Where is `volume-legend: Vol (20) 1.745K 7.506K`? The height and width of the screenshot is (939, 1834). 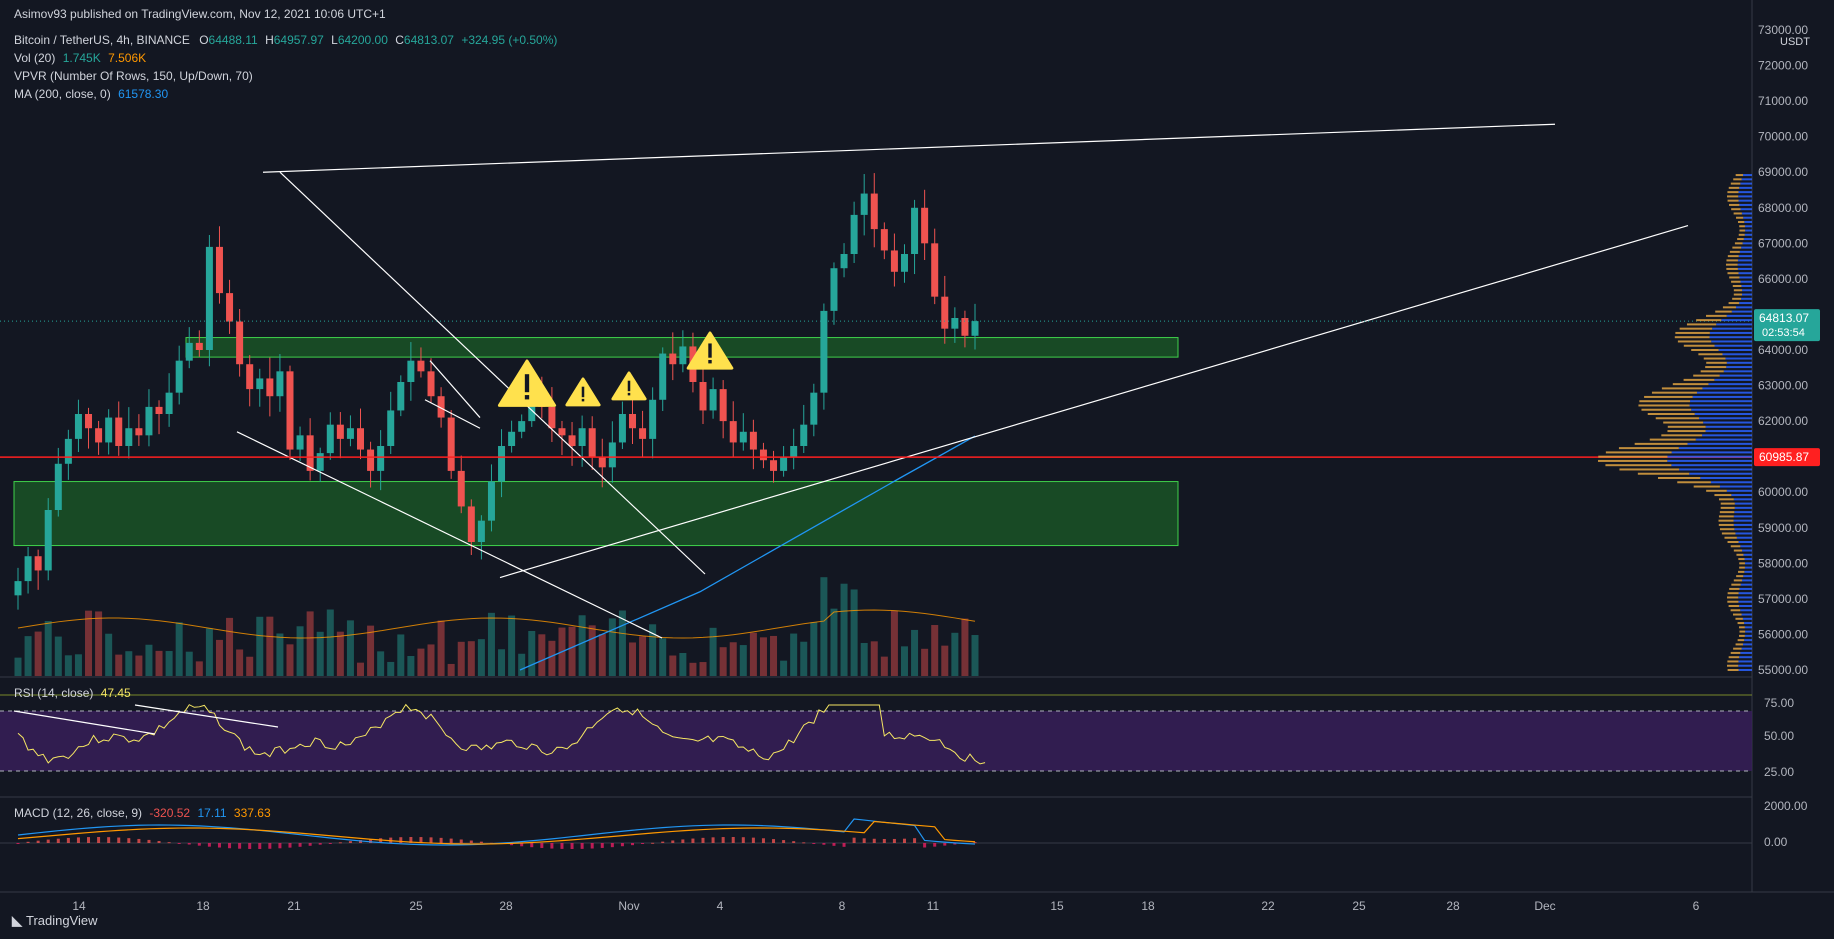
volume-legend: Vol (20) 1.745K 7.506K is located at coordinates (80, 58).